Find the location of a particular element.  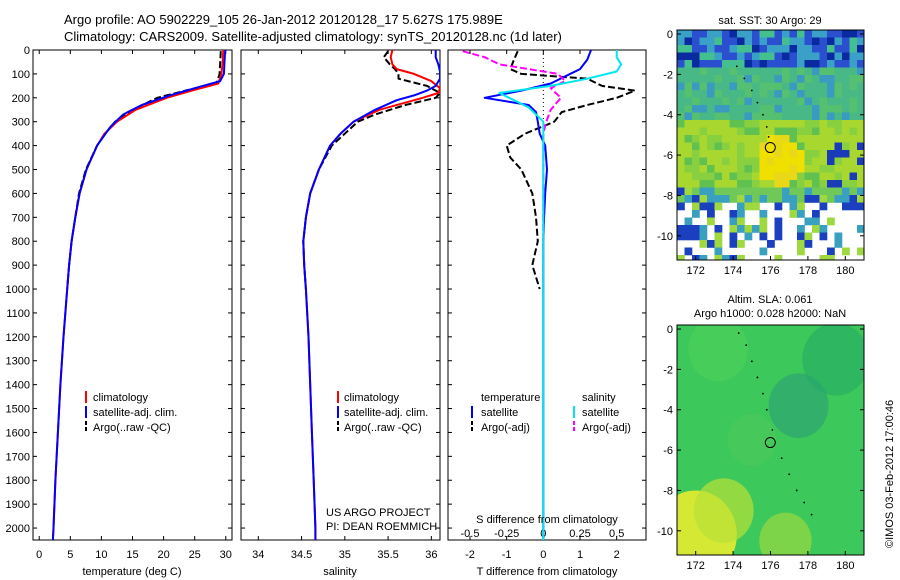

map-x-tick-label: 176 is located at coordinates (770, 271).